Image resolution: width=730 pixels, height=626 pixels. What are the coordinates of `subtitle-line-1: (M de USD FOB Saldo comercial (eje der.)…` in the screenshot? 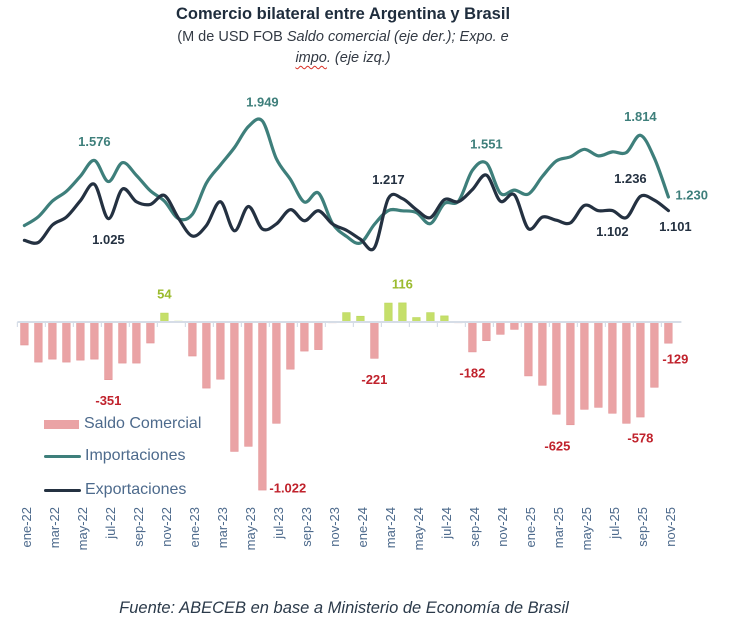 It's located at (343, 37).